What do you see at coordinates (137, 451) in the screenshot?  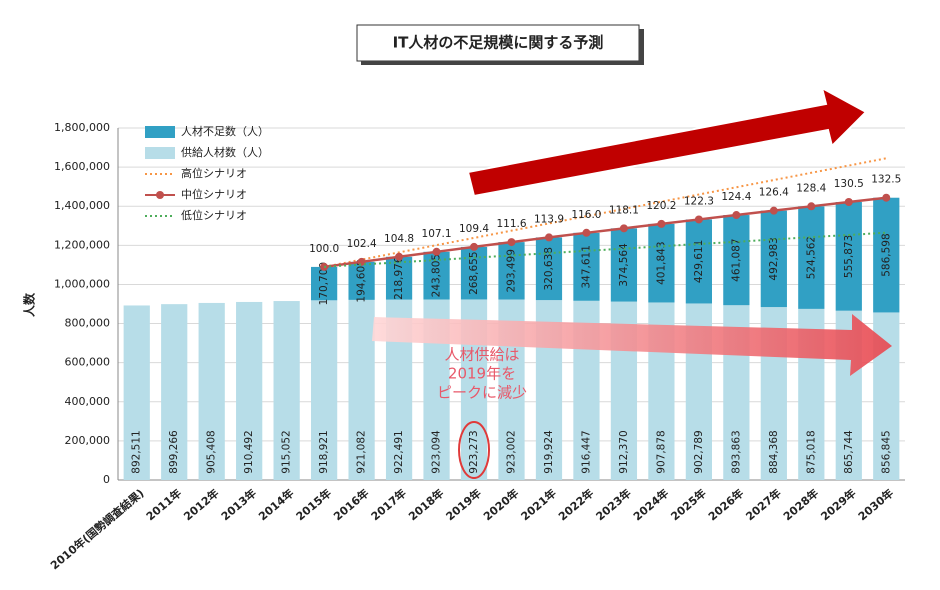 I see `value-label: 892,511` at bounding box center [137, 451].